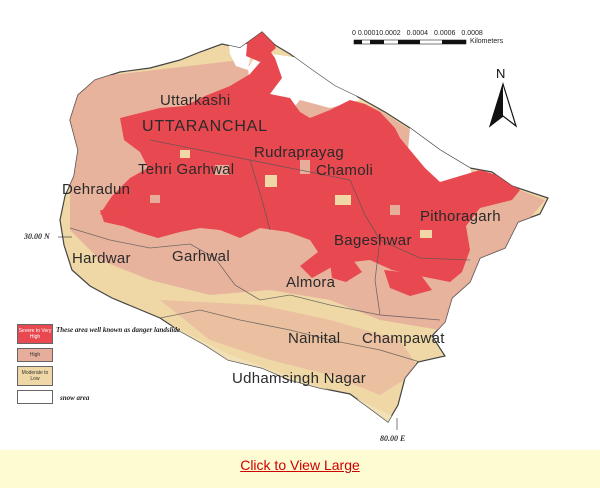 This screenshot has width=600, height=488. I want to click on district-label-nainital: Nainital, so click(314, 338).